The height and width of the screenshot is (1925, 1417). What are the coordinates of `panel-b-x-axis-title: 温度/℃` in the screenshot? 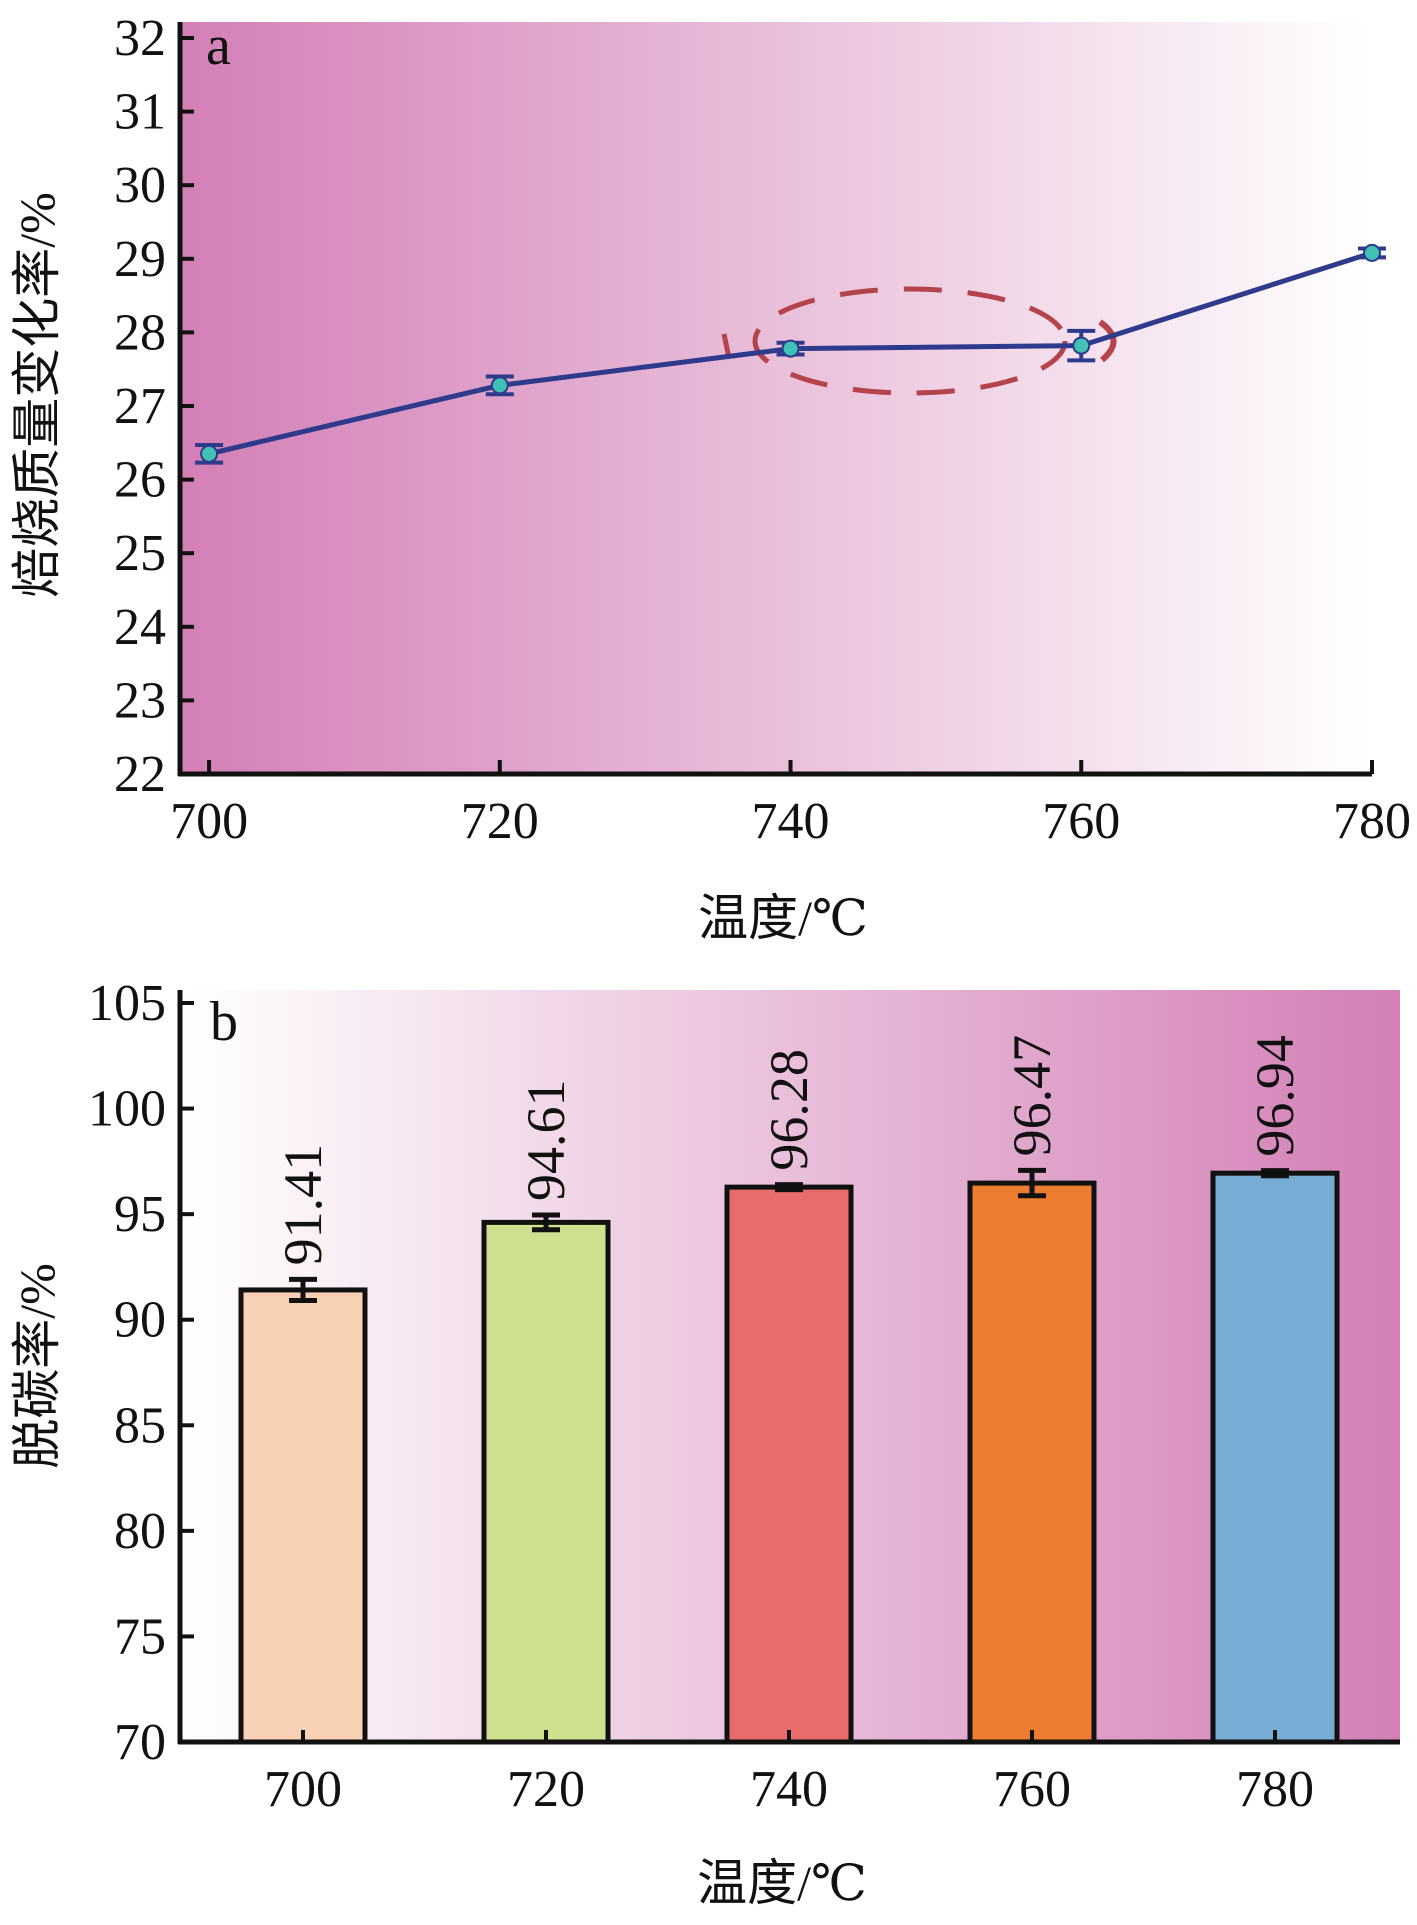 It's located at (782, 1883).